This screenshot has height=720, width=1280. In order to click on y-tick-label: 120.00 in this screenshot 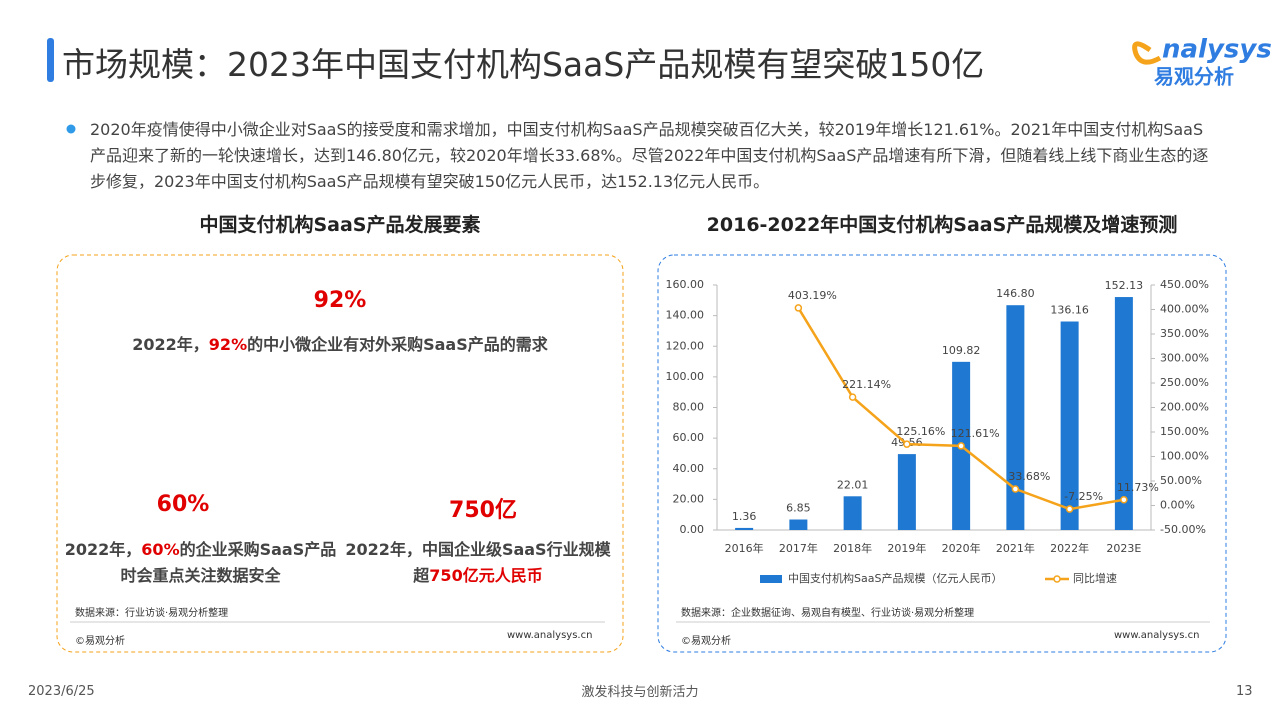, I will do `click(685, 345)`.